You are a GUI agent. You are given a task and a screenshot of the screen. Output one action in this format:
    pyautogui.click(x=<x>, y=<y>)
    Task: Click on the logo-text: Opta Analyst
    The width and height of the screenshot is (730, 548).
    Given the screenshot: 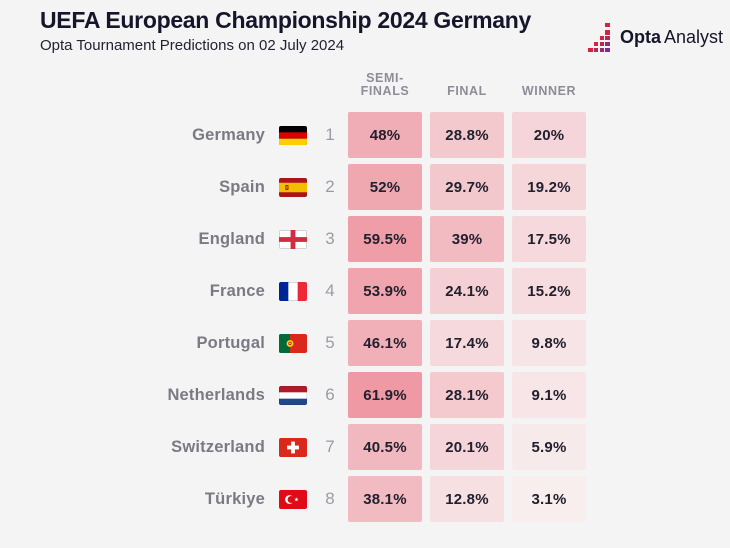 What is the action you would take?
    pyautogui.click(x=671, y=37)
    